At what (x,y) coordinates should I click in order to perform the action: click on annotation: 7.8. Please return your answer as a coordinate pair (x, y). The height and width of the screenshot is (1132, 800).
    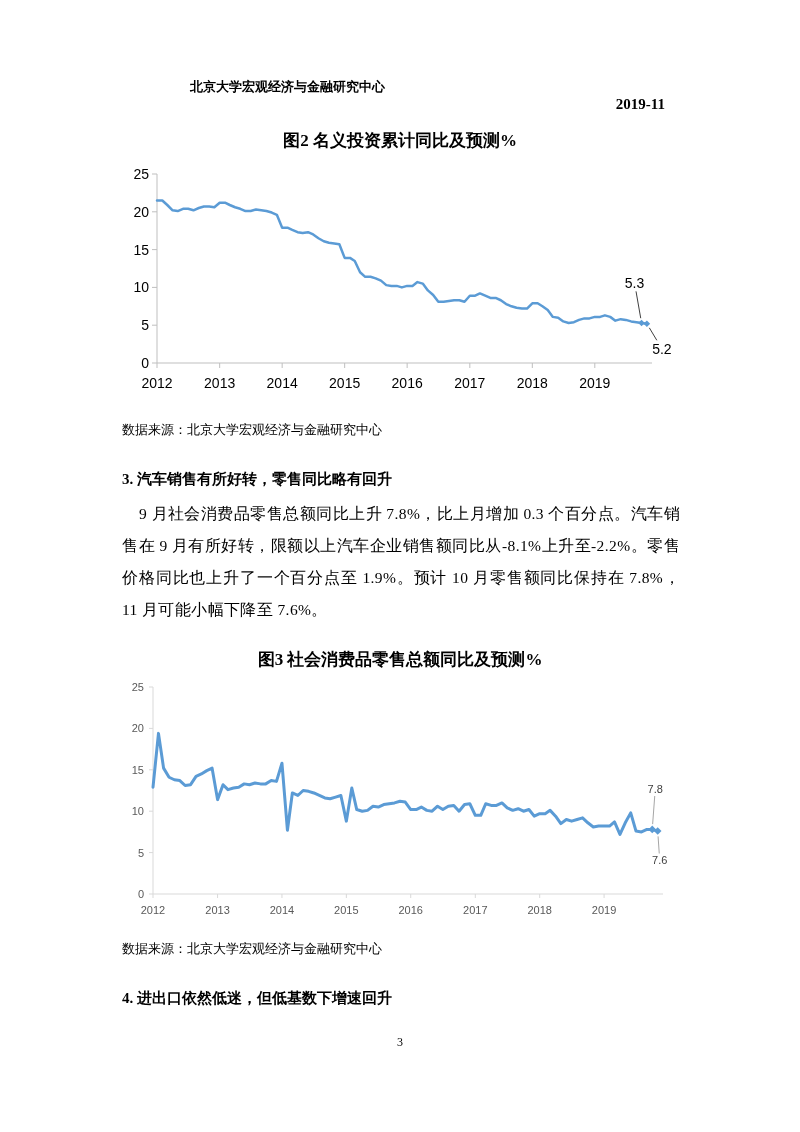
    Looking at the image, I should click on (655, 789).